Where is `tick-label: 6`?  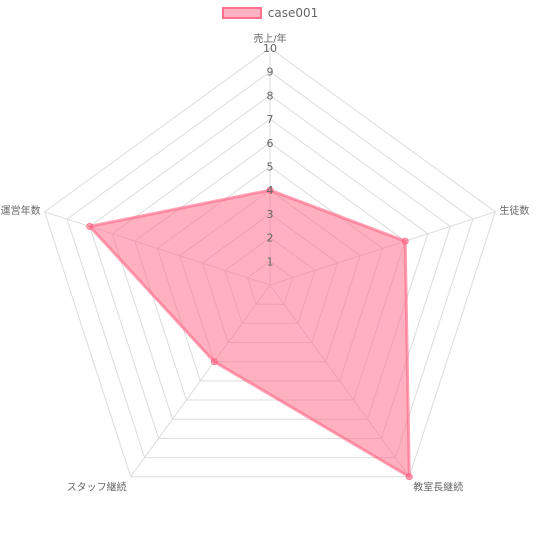
tick-label: 6 is located at coordinates (270, 143).